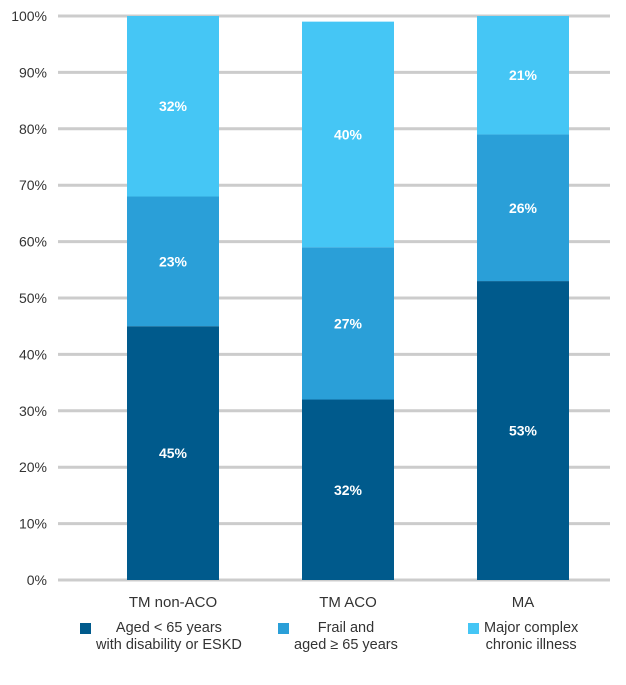  I want to click on data-label: 26%, so click(523, 208).